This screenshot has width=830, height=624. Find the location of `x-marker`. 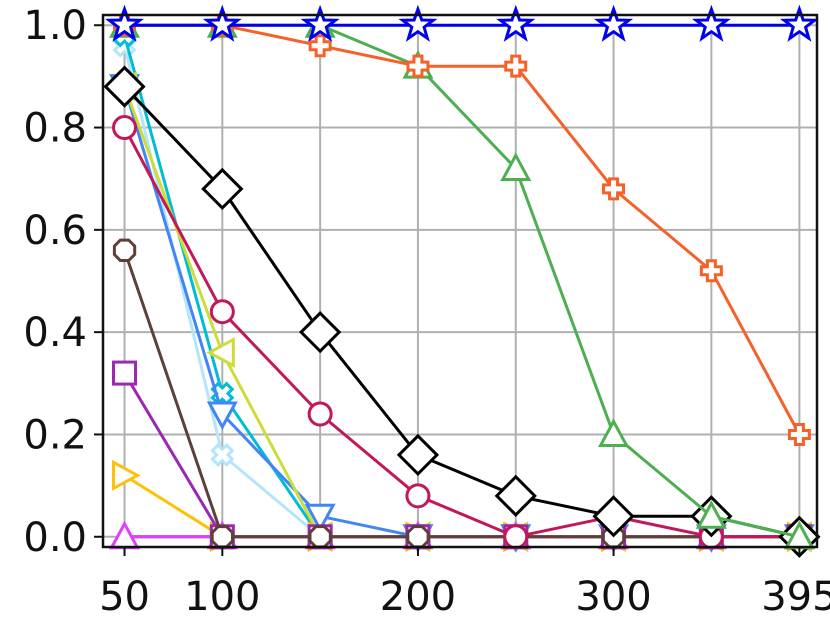

x-marker is located at coordinates (222, 454).